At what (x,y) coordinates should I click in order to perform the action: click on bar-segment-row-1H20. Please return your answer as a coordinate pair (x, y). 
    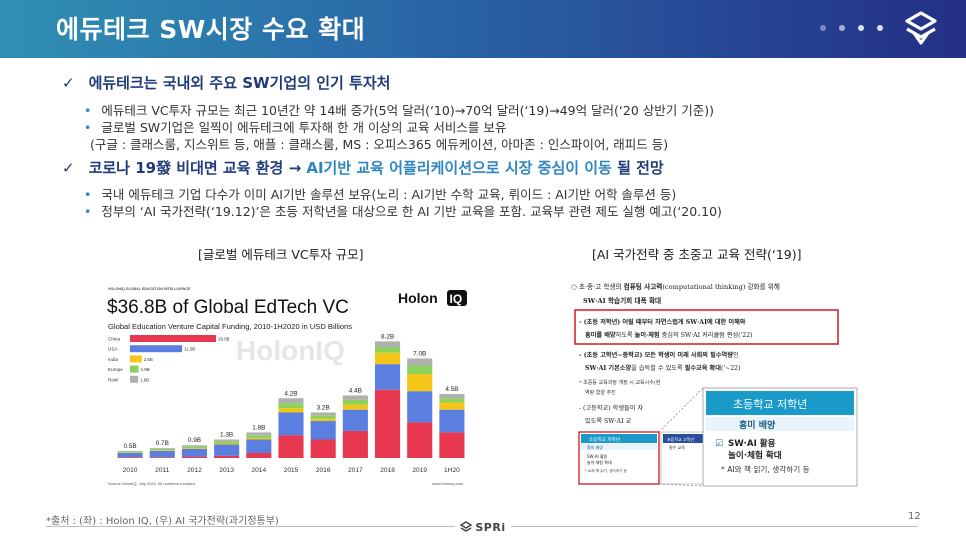
    Looking at the image, I should click on (452, 396).